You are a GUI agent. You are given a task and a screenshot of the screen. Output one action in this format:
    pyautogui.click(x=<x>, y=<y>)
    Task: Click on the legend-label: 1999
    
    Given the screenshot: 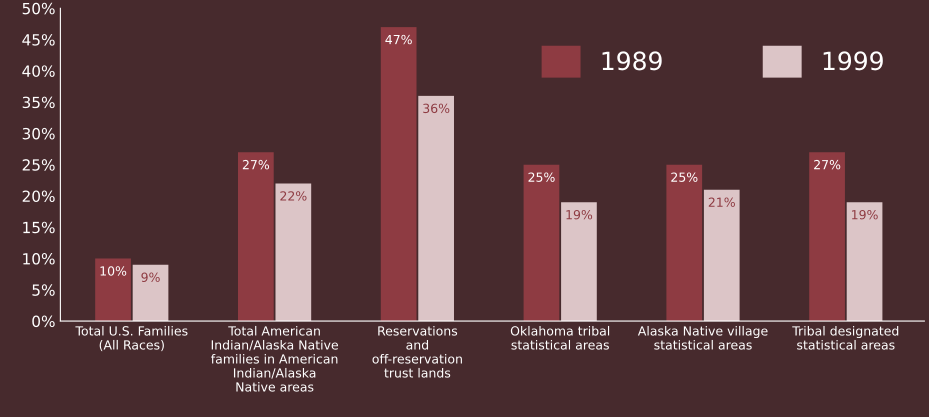 What is the action you would take?
    pyautogui.click(x=853, y=60)
    